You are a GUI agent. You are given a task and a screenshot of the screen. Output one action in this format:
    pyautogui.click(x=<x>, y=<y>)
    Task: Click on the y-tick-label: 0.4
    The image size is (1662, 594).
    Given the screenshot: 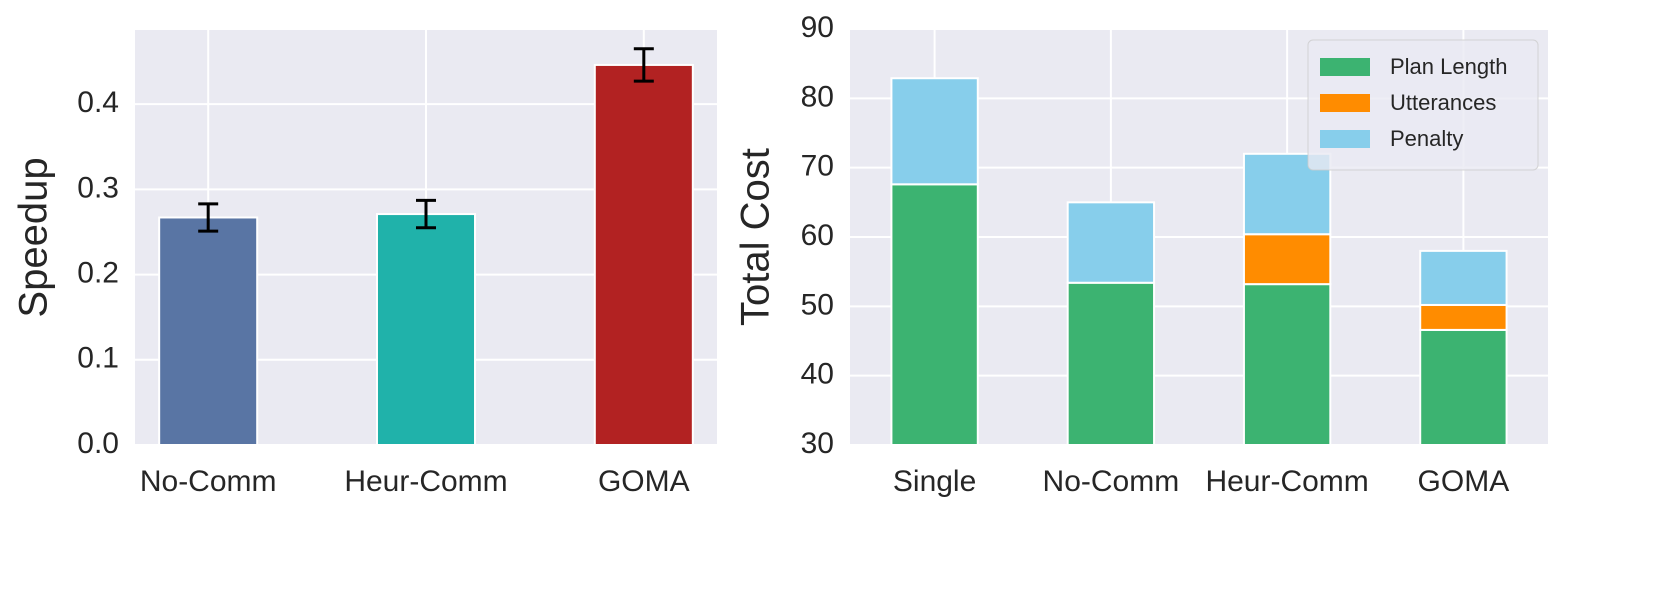 What is the action you would take?
    pyautogui.click(x=98, y=102)
    